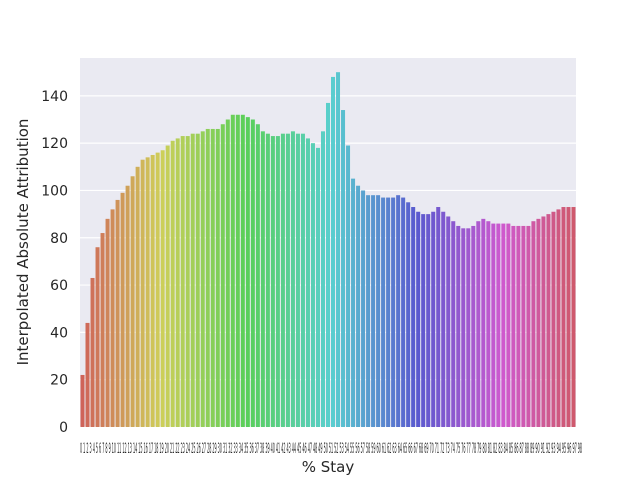  I want to click on y-tick-label: 80, so click(59, 239).